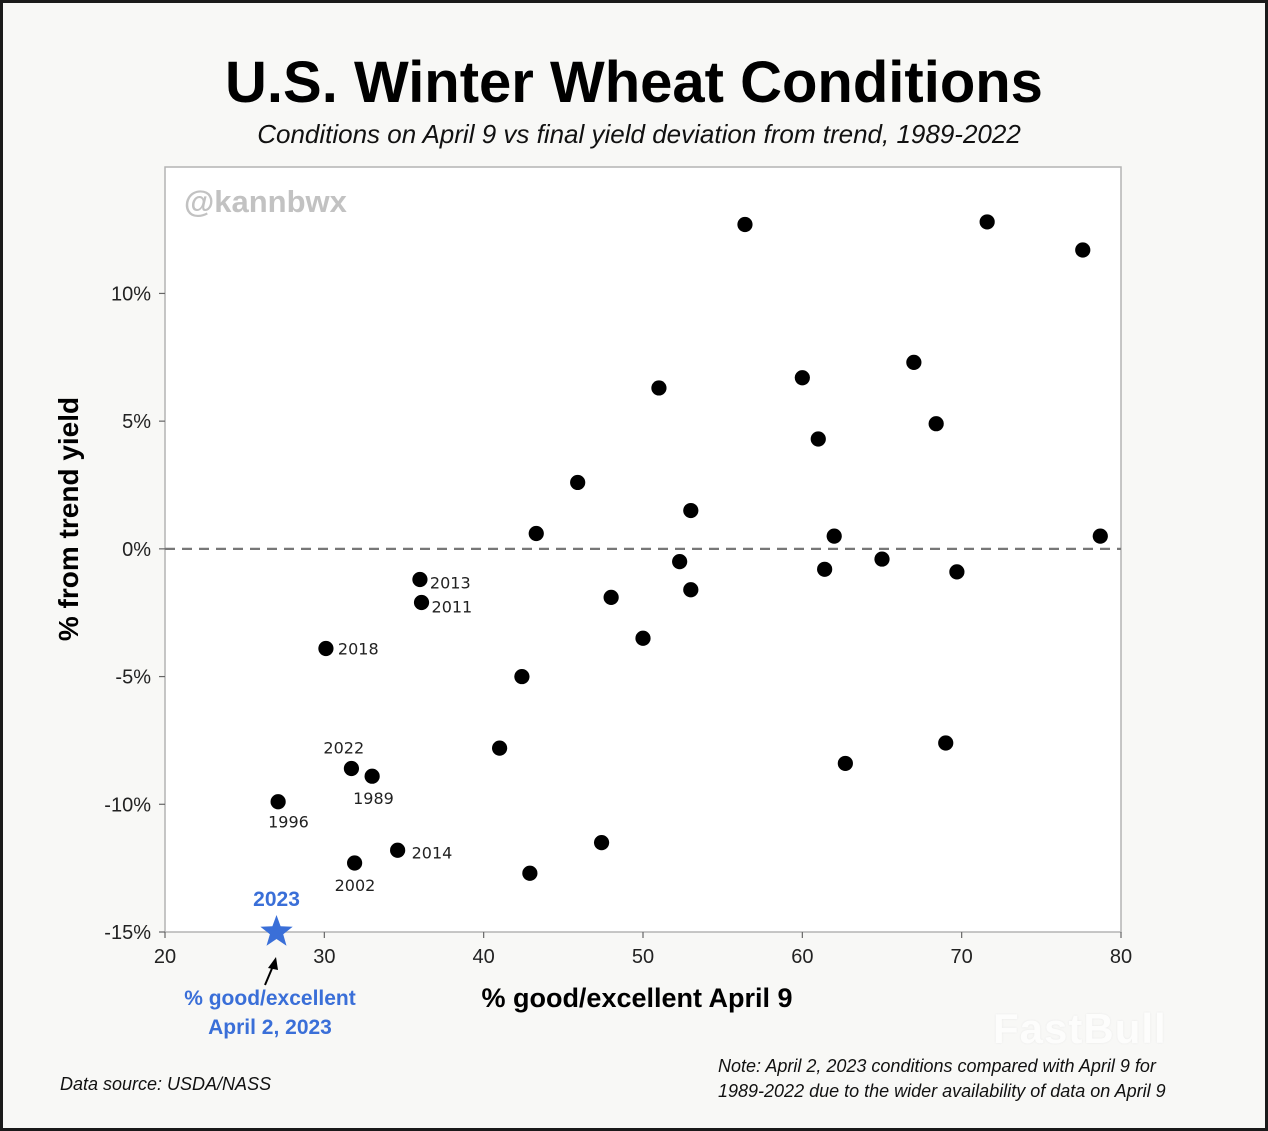 The height and width of the screenshot is (1131, 1268). I want to click on x-tick-label: 80, so click(1121, 957).